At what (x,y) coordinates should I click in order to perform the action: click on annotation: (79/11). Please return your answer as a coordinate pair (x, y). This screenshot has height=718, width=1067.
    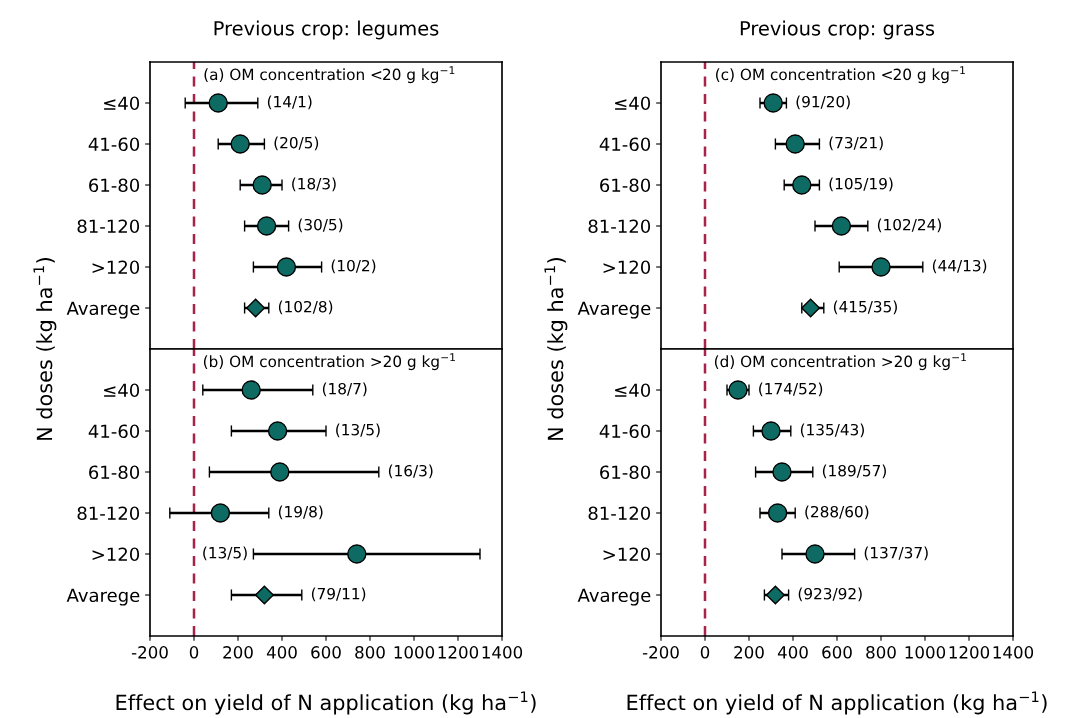
    Looking at the image, I should click on (338, 594).